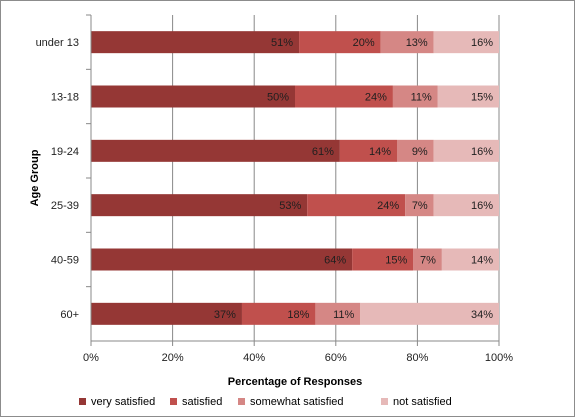 Image resolution: width=575 pixels, height=417 pixels. I want to click on y-tick-label: 40-59, so click(65, 261).